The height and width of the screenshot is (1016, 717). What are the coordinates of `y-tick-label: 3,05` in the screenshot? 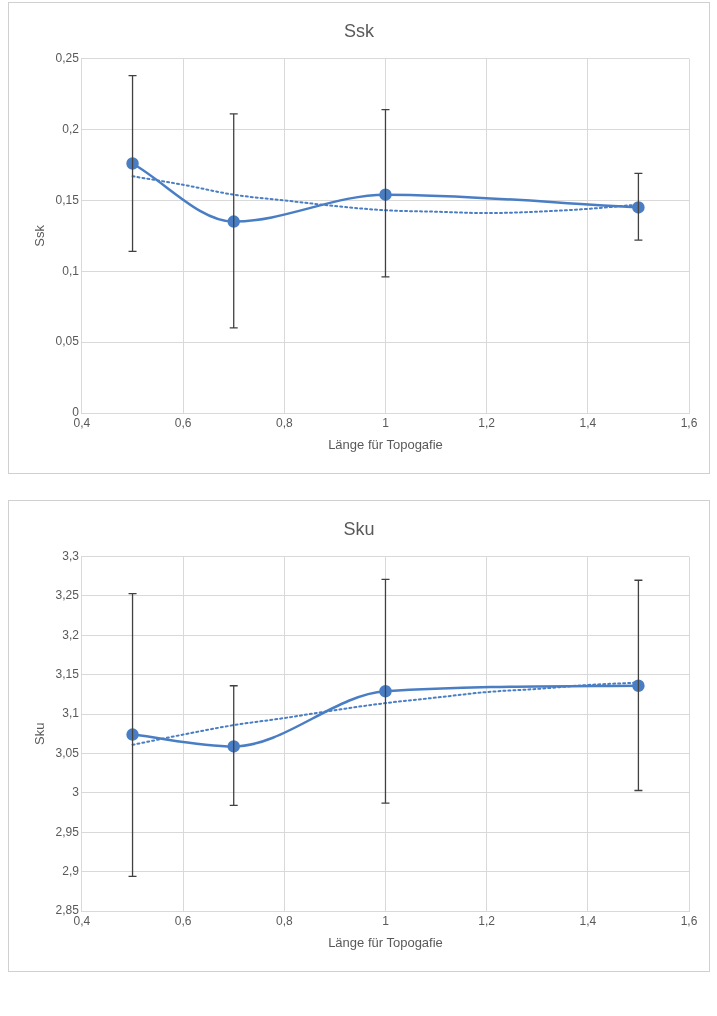 It's located at (67, 752).